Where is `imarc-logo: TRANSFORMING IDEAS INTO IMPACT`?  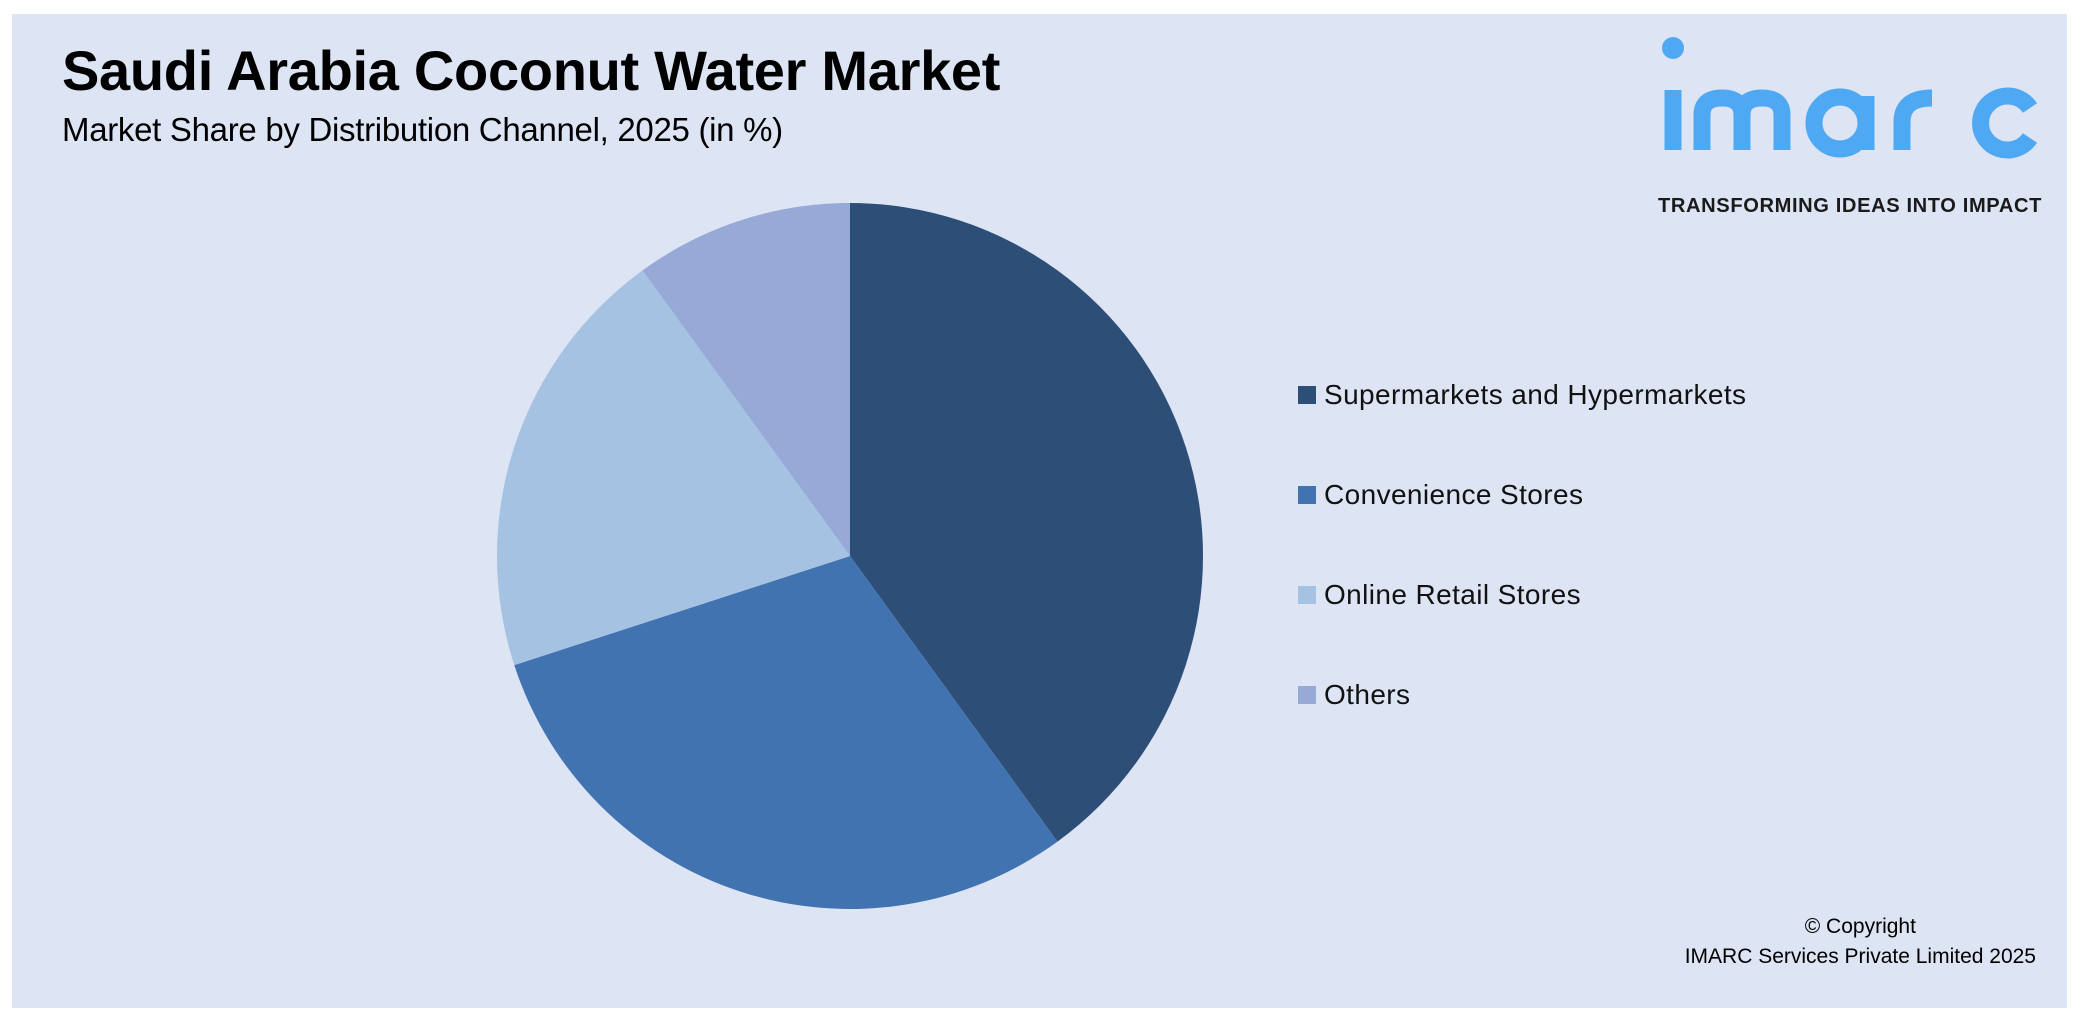
imarc-logo: TRANSFORMING IDEAS INTO IMPACT is located at coordinates (1850, 126).